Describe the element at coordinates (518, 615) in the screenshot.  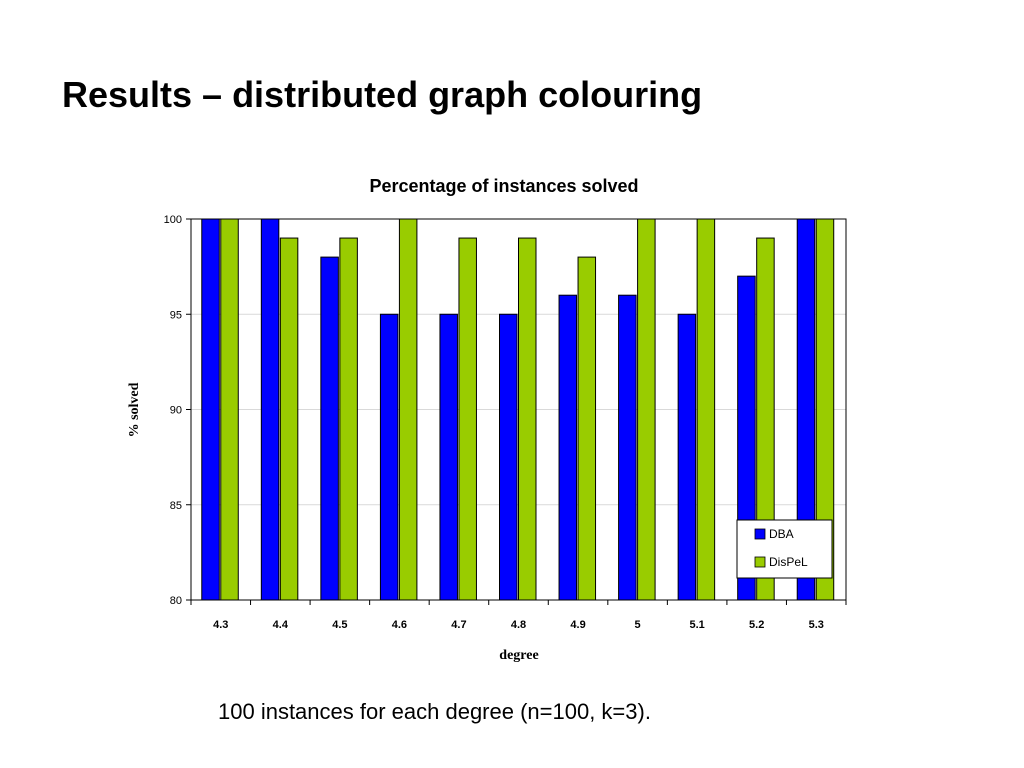
I see `x-axis-ticks: 4.3 4.4 4.5 4.6 4.7 4.8 4.9 5 5.1 5.2 5.3` at that location.